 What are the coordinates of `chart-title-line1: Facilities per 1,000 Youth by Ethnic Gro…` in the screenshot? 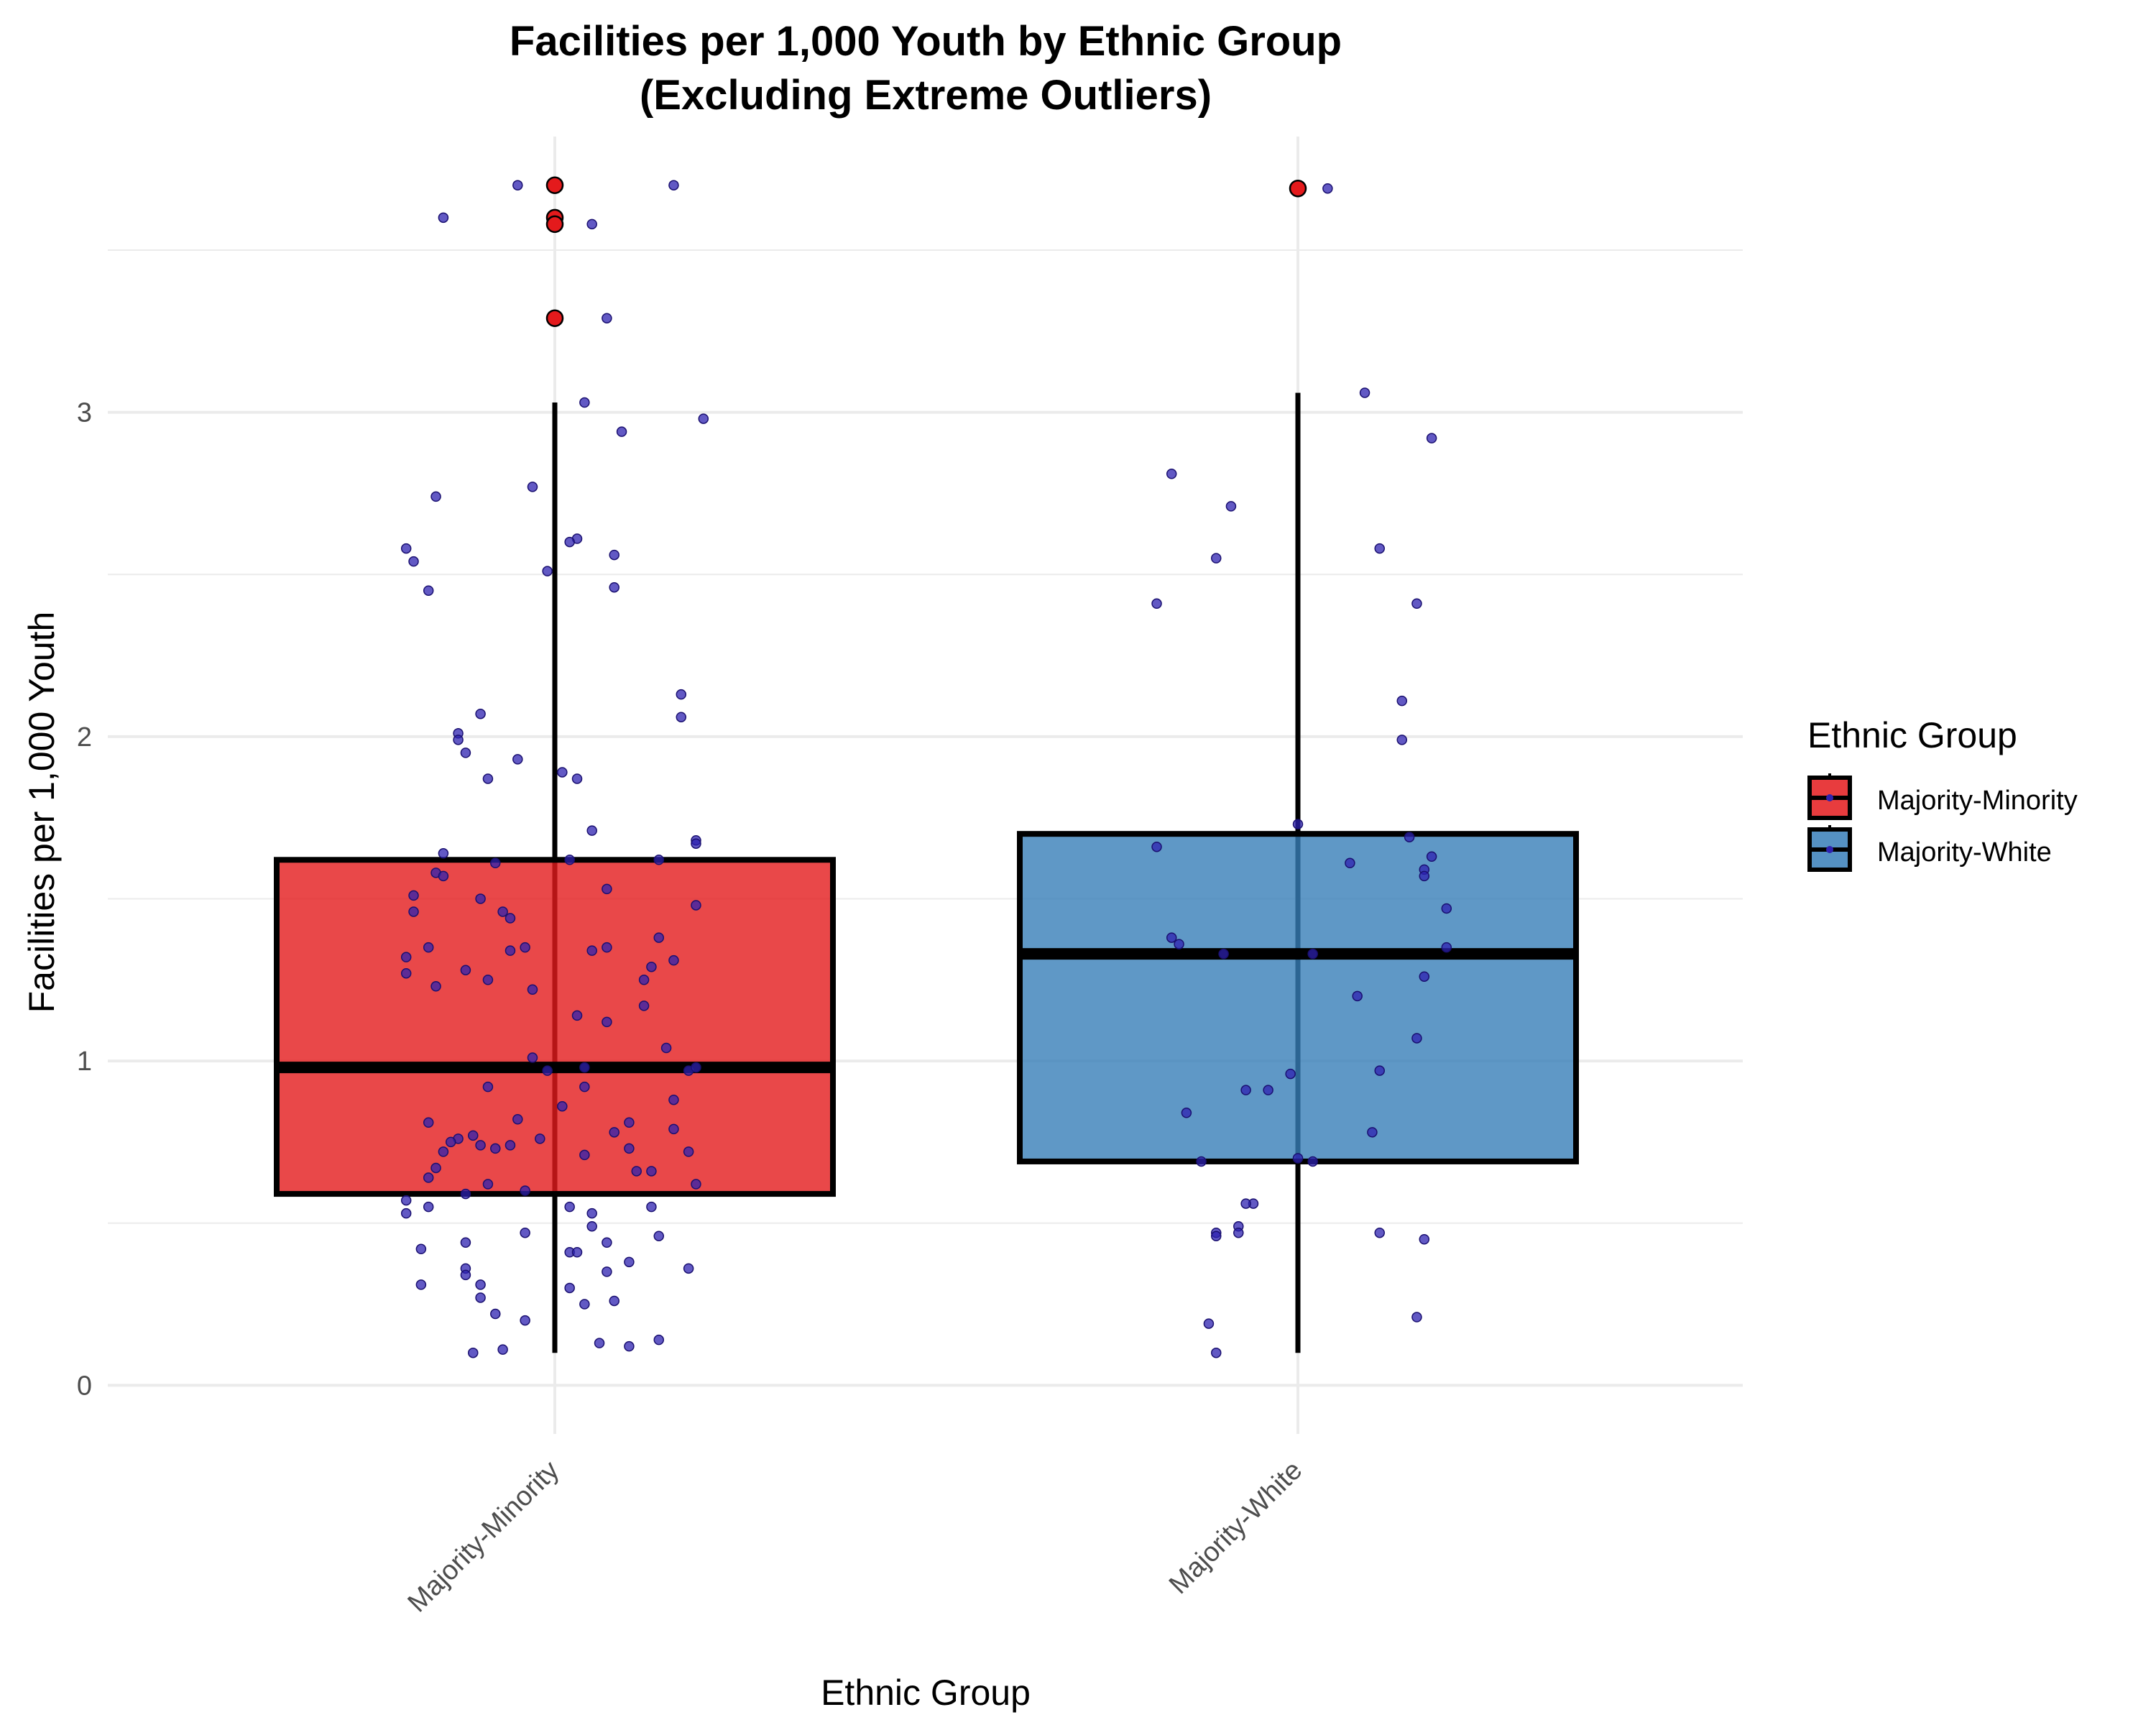 It's located at (926, 41).